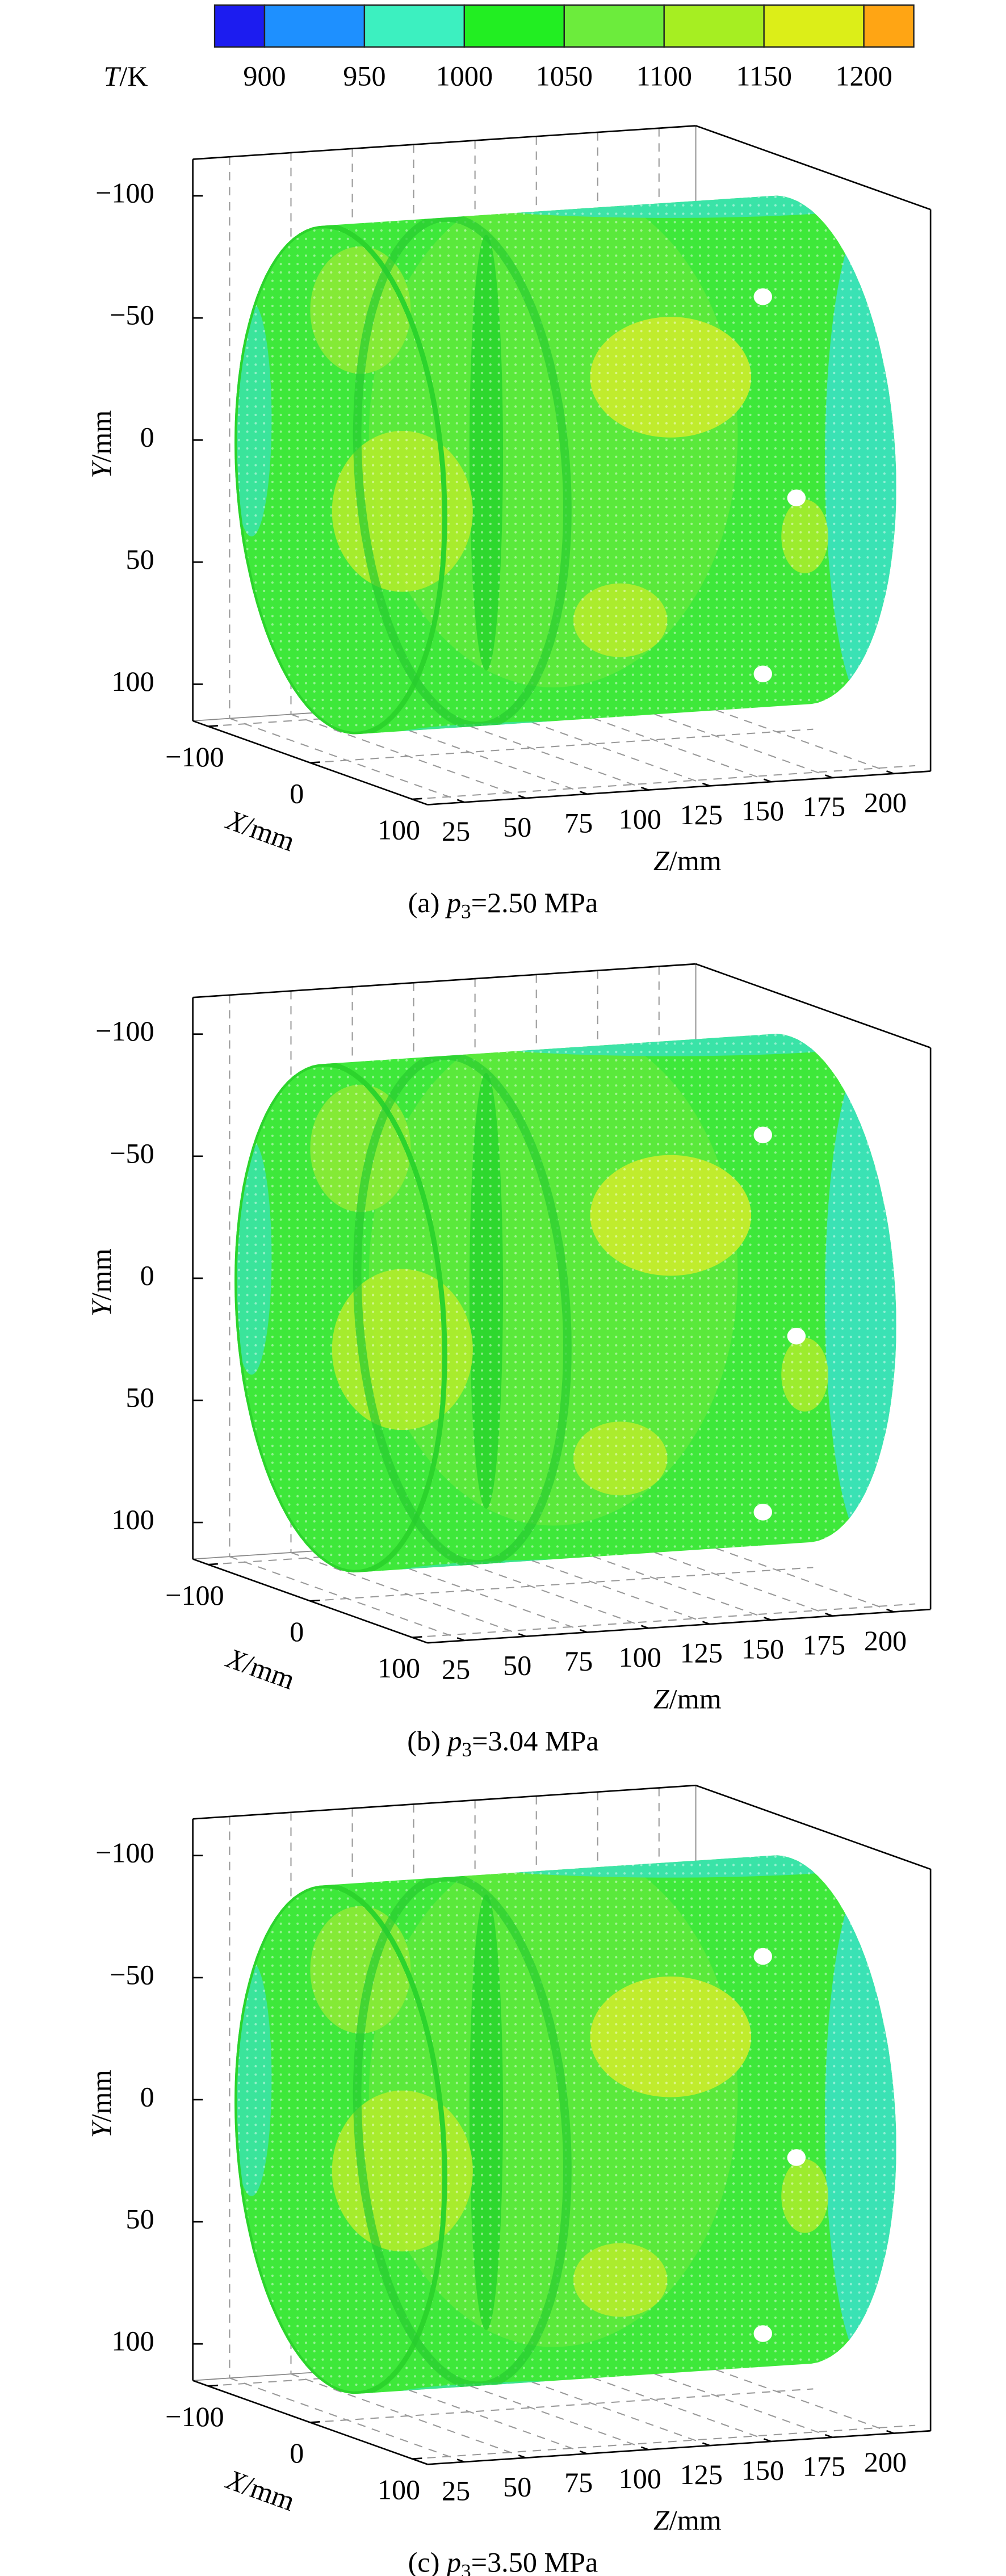 The height and width of the screenshot is (2576, 1006). Describe the element at coordinates (503, 2561) in the screenshot. I see `caption: (c) p3=3.50 MPa` at that location.